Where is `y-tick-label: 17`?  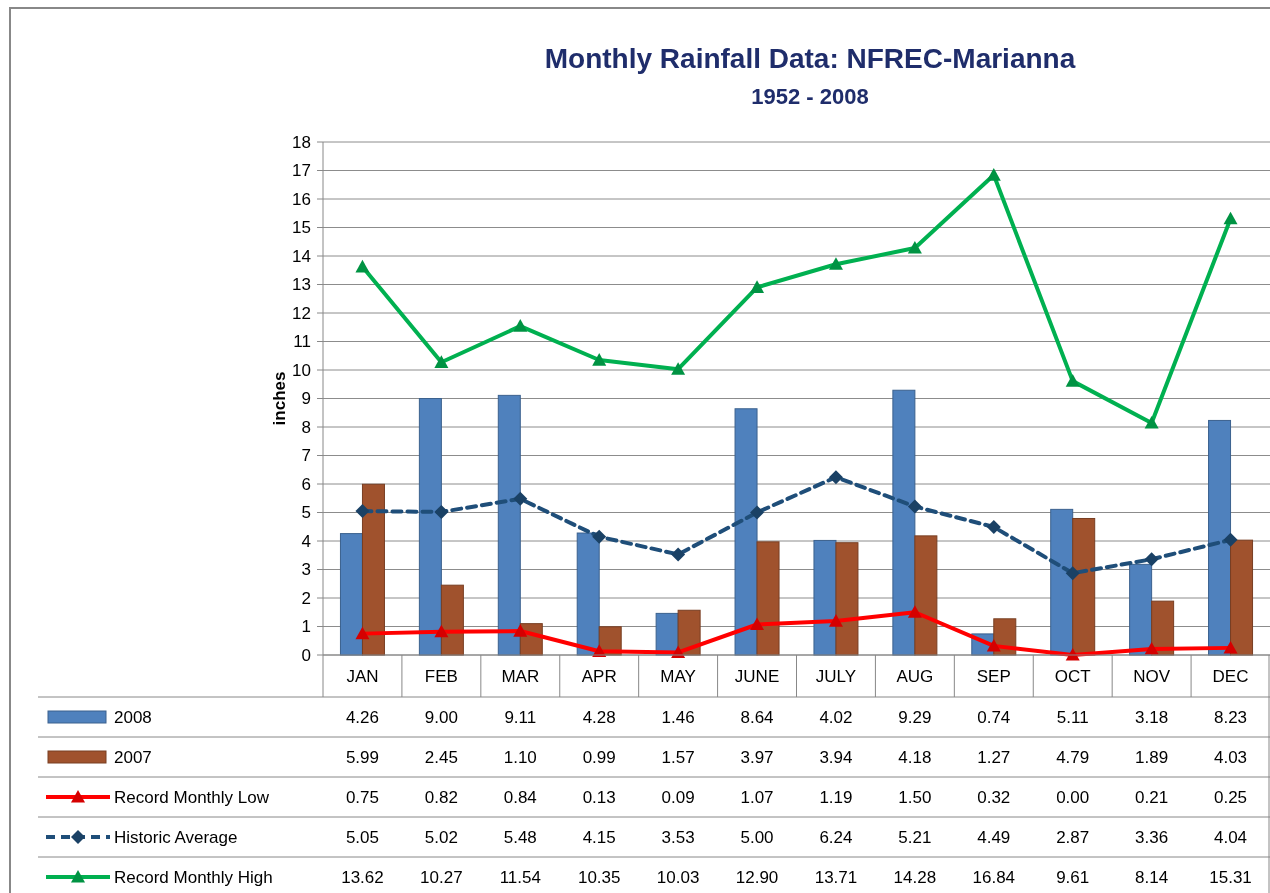 y-tick-label: 17 is located at coordinates (301, 171).